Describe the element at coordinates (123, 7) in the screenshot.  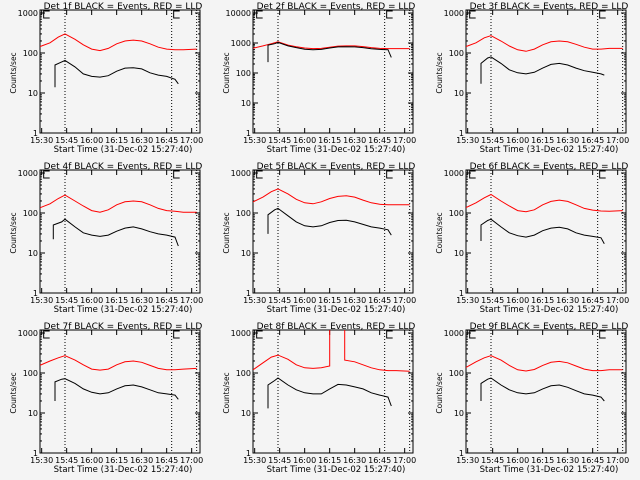
I see `panel-title: Det 1f BLACK = Events, RED = LLD` at that location.